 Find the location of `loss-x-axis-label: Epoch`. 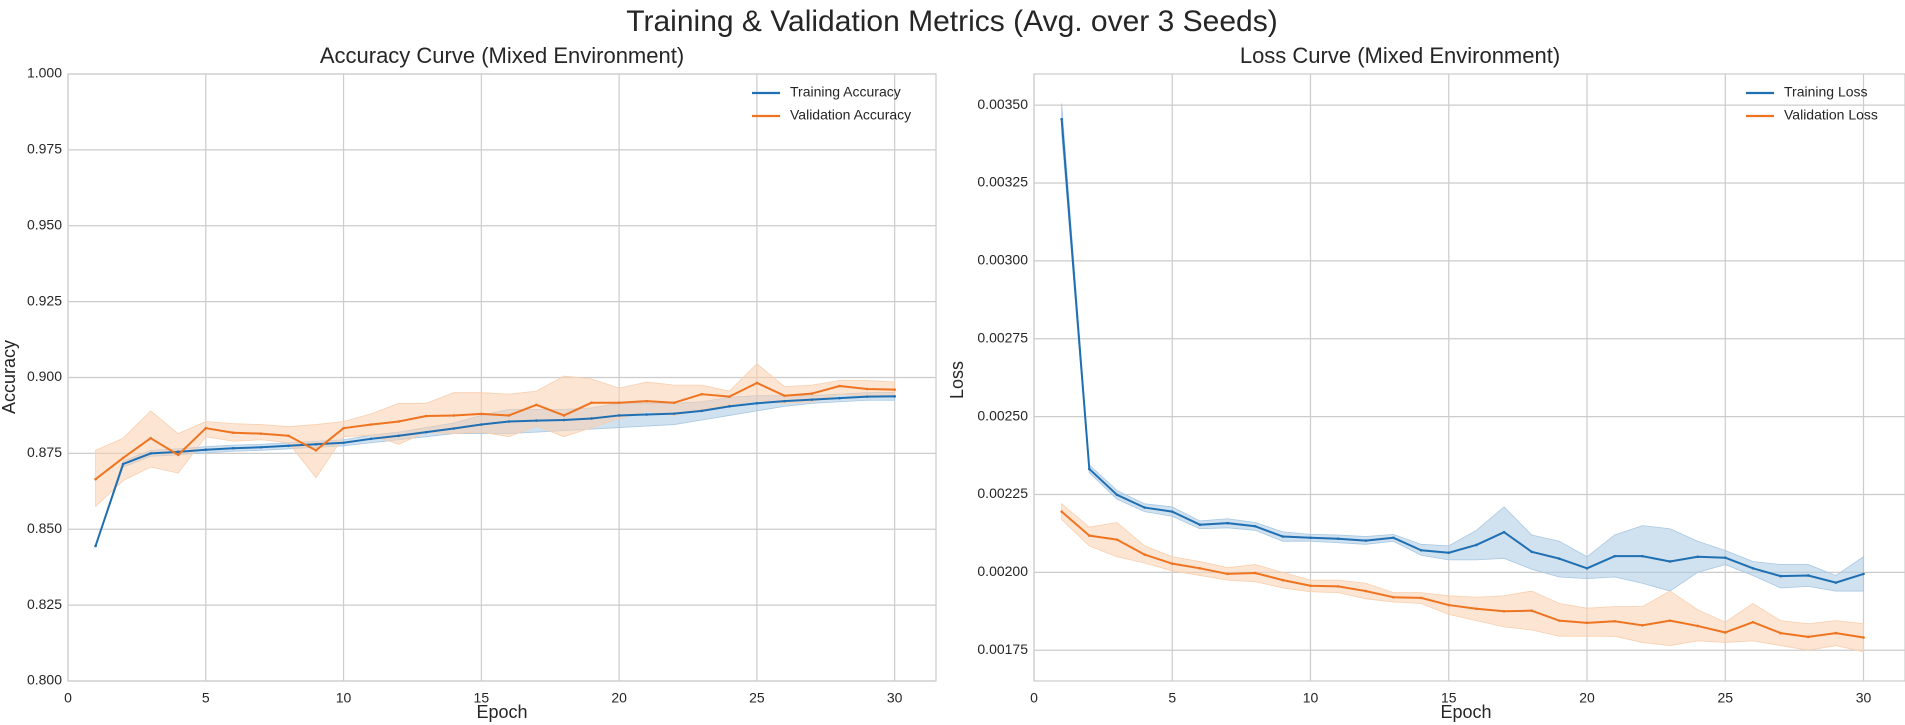

loss-x-axis-label: Epoch is located at coordinates (1465, 712).